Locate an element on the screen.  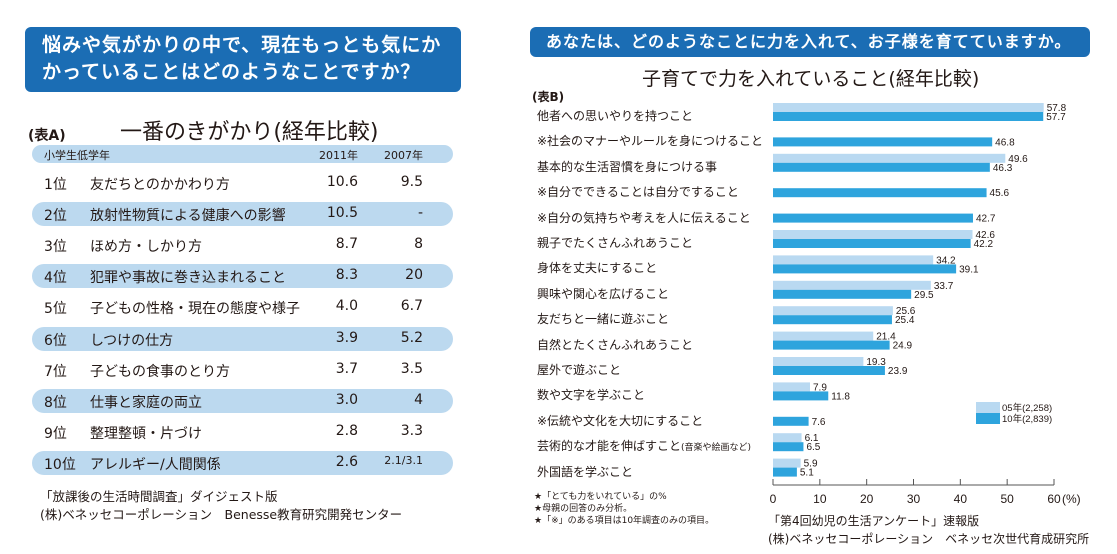
category-text: 基本的な生活習慣を身につける事 is located at coordinates (627, 166).